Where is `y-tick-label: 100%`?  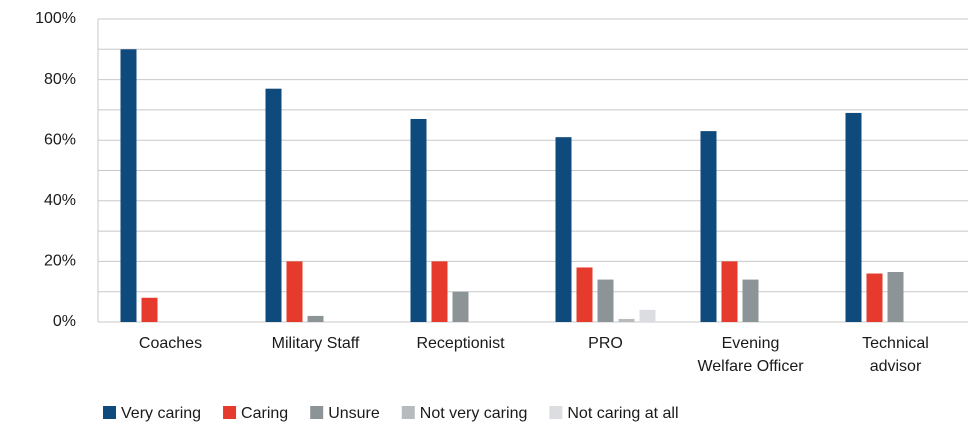 y-tick-label: 100% is located at coordinates (55, 18).